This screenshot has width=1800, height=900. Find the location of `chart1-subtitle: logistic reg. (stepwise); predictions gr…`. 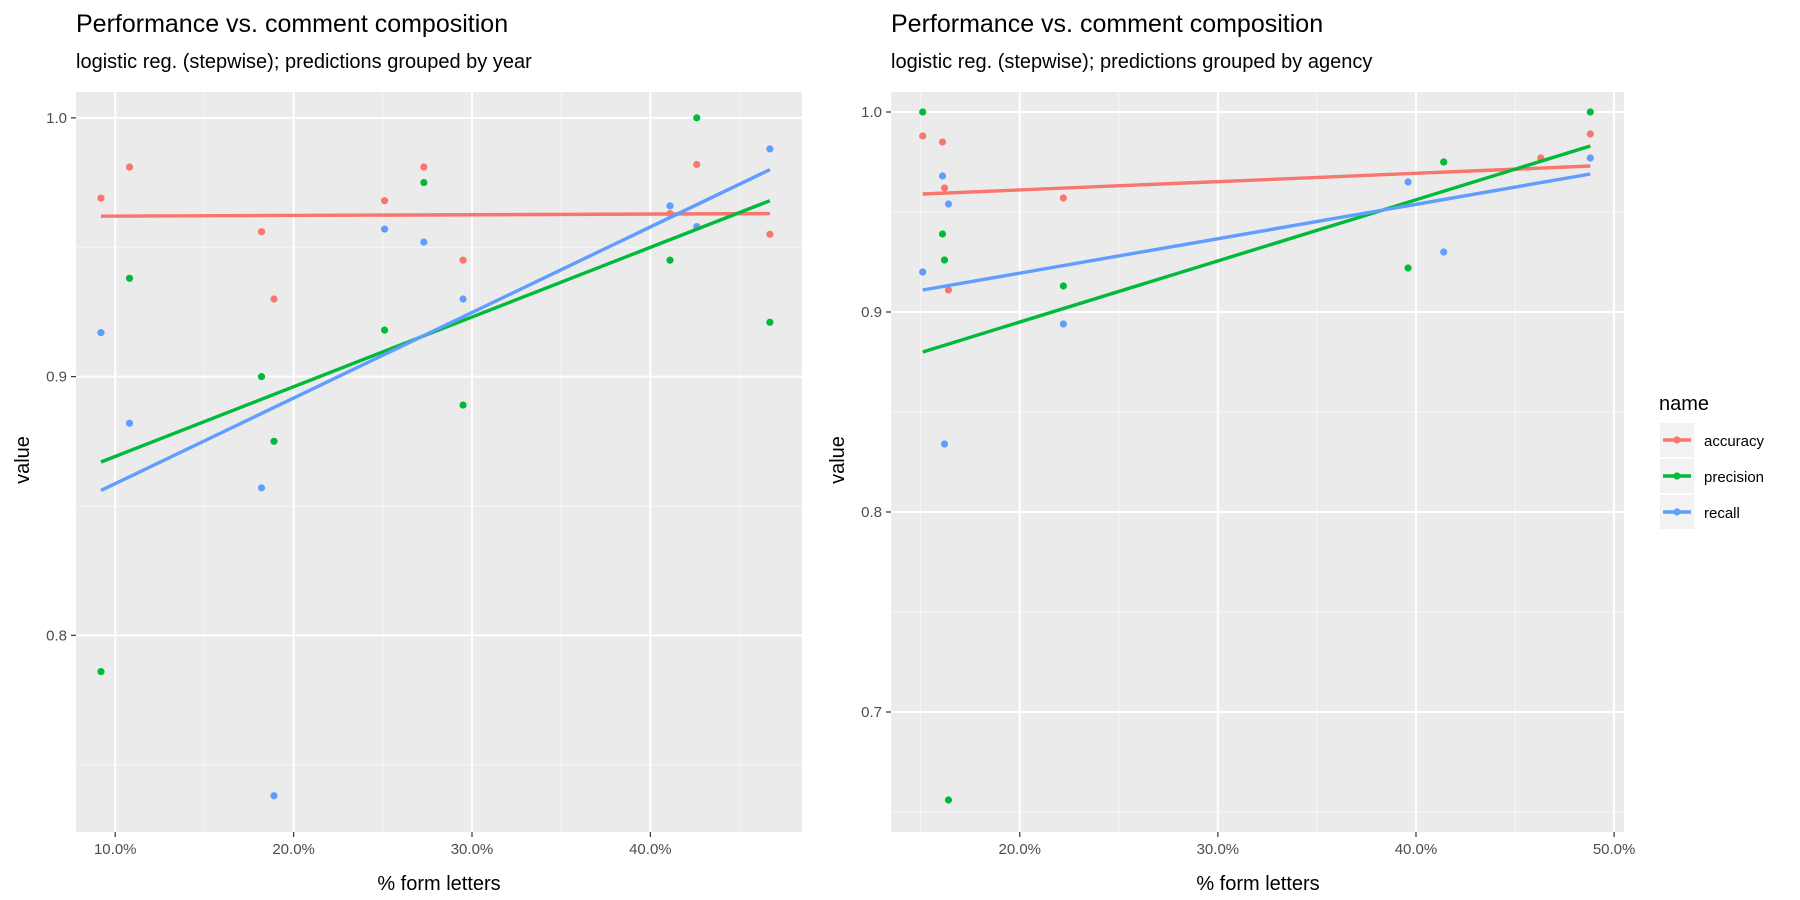

chart1-subtitle: logistic reg. (stepwise); predictions gr… is located at coordinates (304, 62).